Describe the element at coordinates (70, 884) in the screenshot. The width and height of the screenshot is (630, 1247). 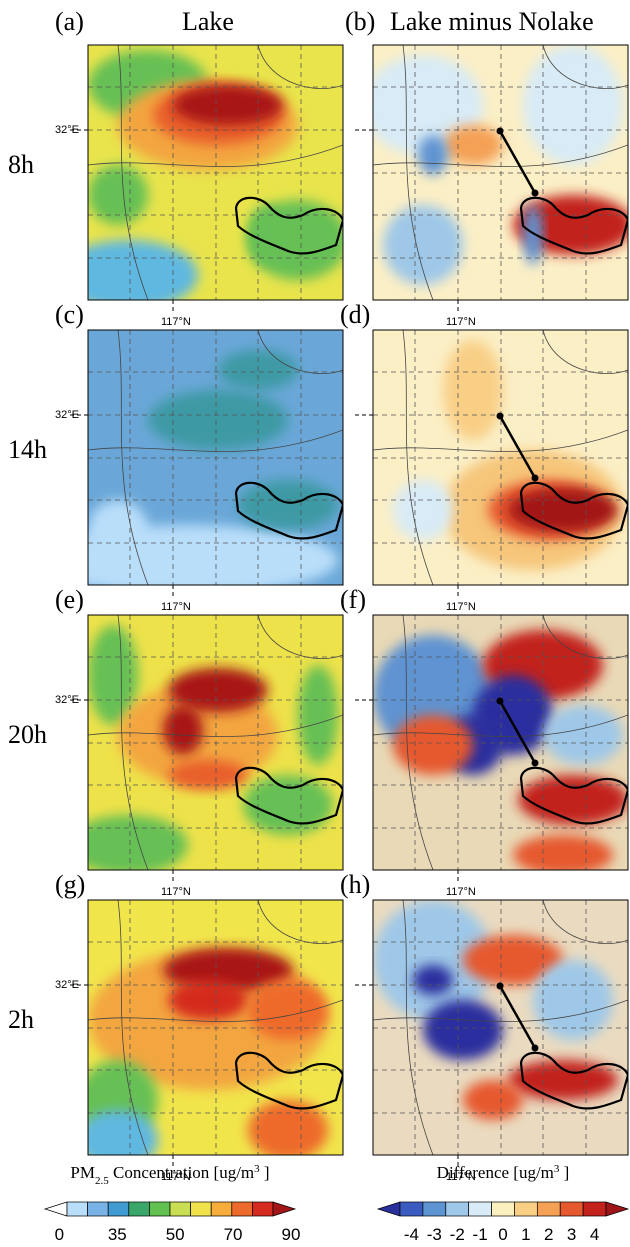
I see `panel-label: (g)` at that location.